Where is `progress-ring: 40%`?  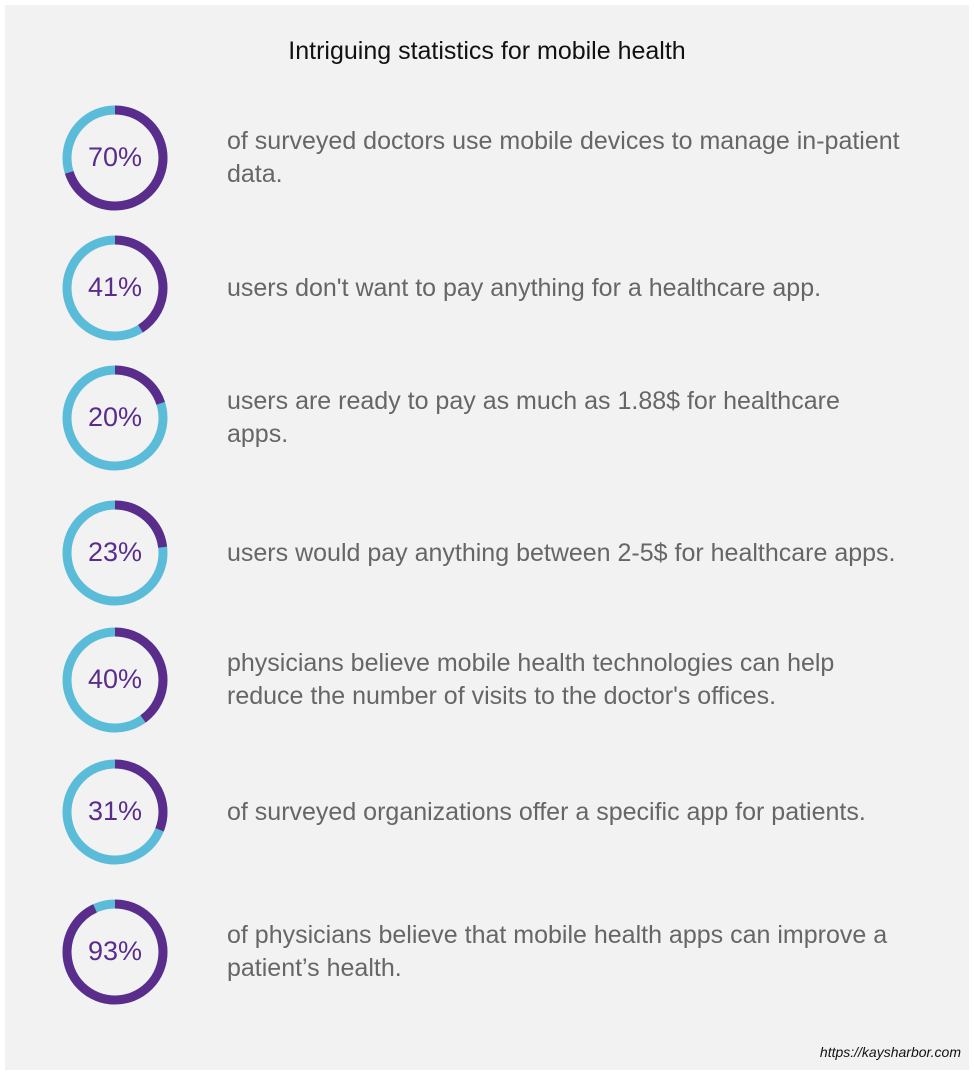 progress-ring: 40% is located at coordinates (115, 680).